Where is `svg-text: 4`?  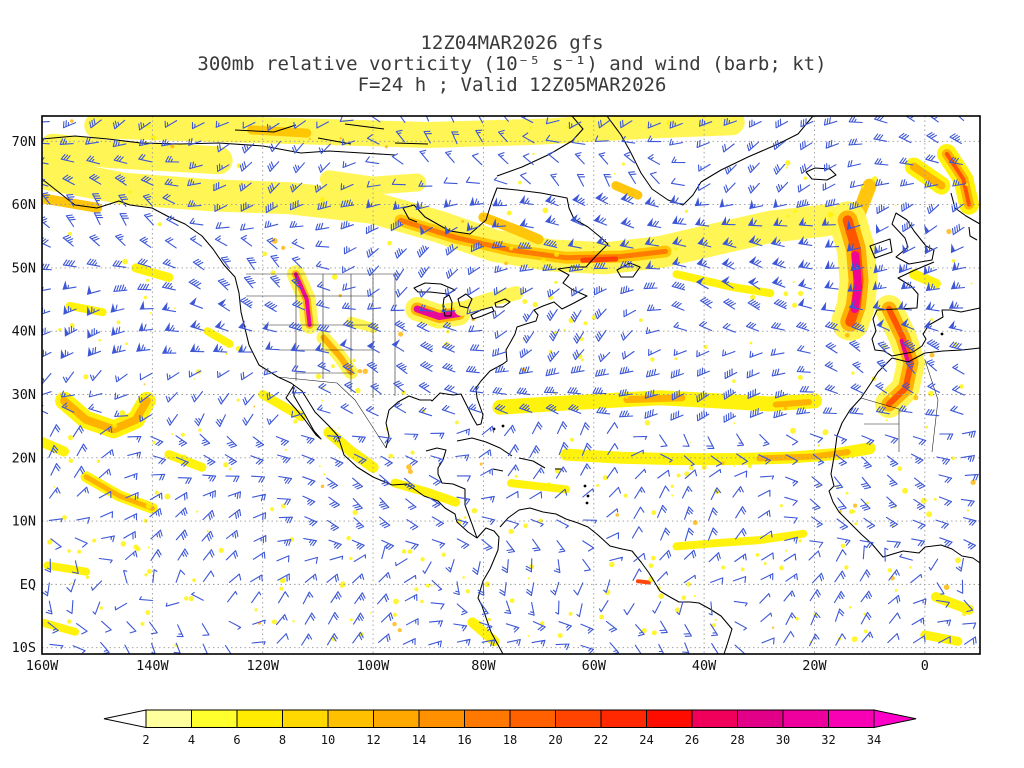
svg-text: 4 is located at coordinates (191, 740).